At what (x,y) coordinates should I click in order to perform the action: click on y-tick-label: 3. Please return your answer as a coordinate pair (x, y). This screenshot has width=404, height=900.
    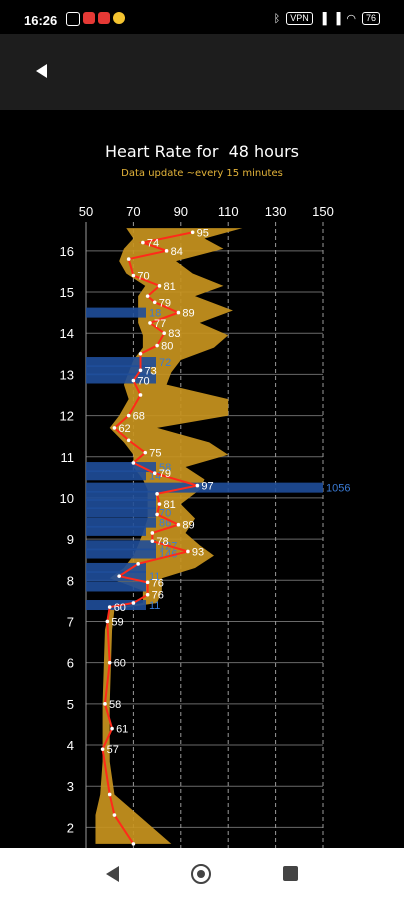
    Looking at the image, I should click on (70, 786).